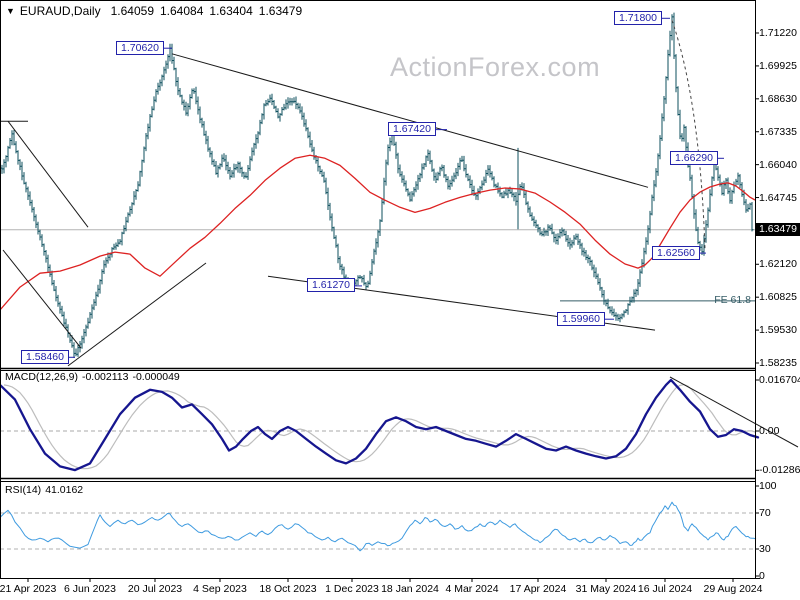 This screenshot has height=600, width=800. I want to click on macd-axis-tick: -0.012869, so click(779, 470).